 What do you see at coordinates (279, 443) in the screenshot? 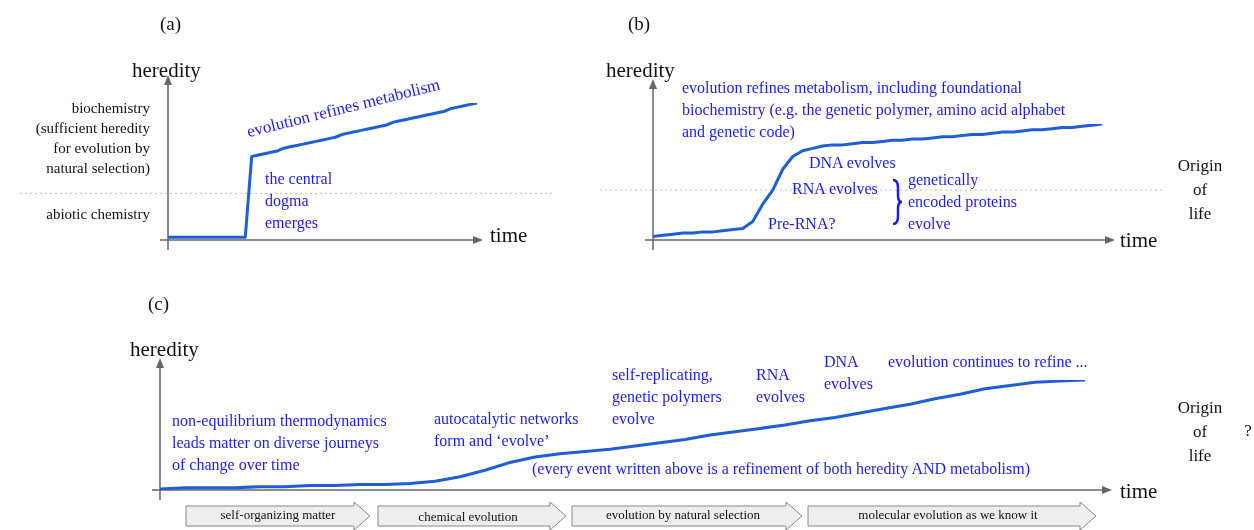
I see `annotation: non-equilibrium thermodynamics leads matter on diverse journeys of change over time` at bounding box center [279, 443].